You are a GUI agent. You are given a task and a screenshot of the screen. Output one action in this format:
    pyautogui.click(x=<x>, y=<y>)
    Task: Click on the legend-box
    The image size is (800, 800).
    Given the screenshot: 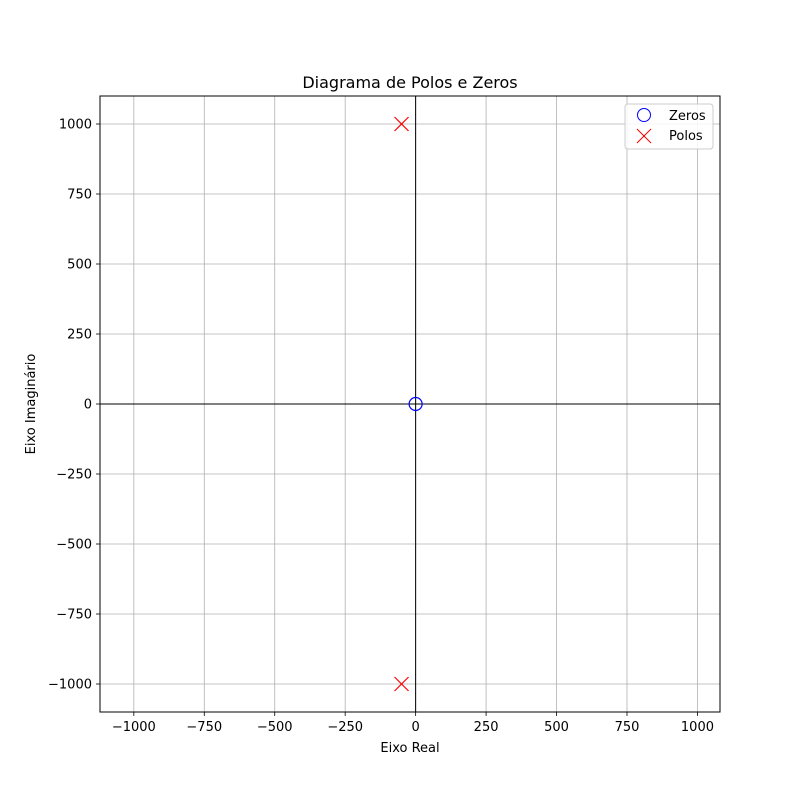 What is the action you would take?
    pyautogui.click(x=669, y=126)
    